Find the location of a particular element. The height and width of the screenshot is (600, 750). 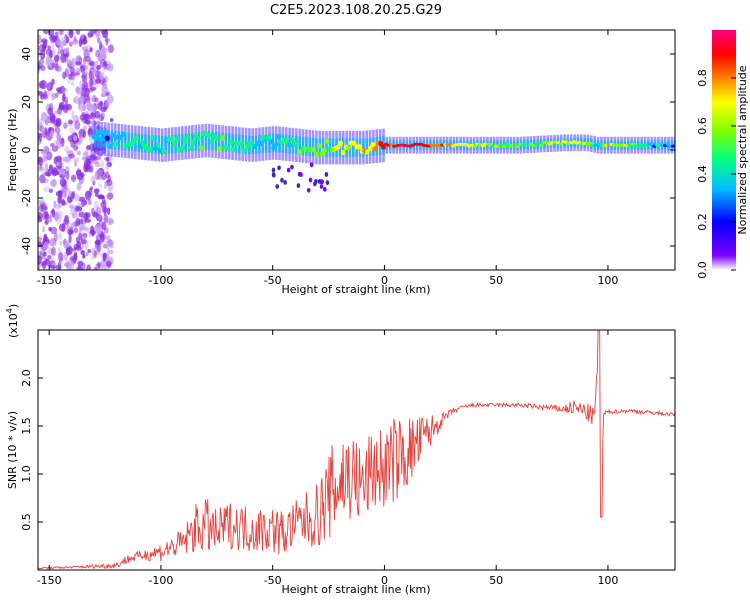

snr-scale-exponent: 4 is located at coordinates (9, 310).